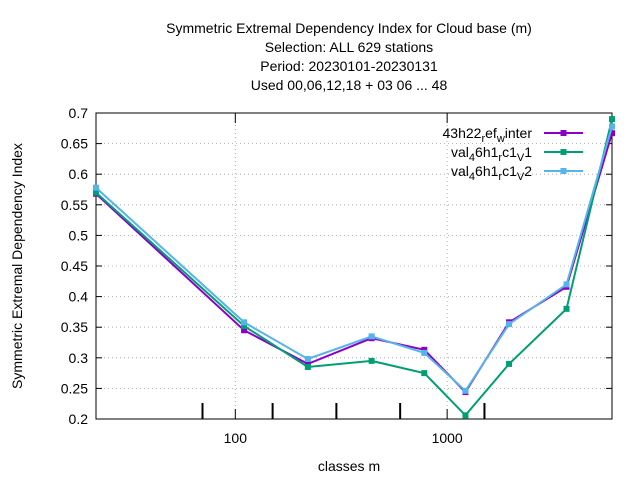 The image size is (640, 480). I want to click on x-tick-label: 100, so click(236, 438).